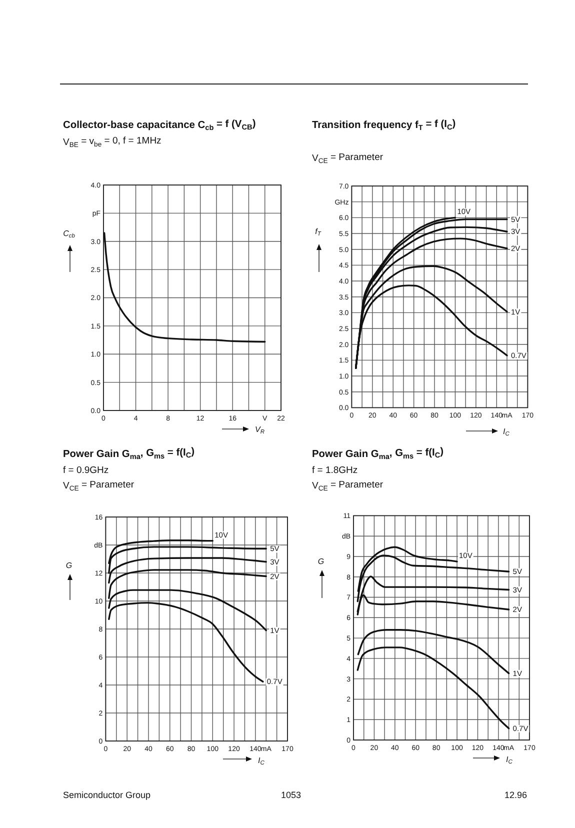  Describe the element at coordinates (69, 234) in the screenshot. I see `y-axis-title: C$_{cb}$` at that location.